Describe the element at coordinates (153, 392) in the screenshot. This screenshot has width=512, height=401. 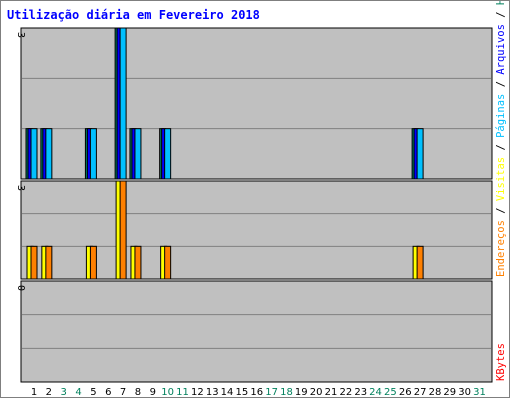
I see `x-tick-label-9: 9` at that location.